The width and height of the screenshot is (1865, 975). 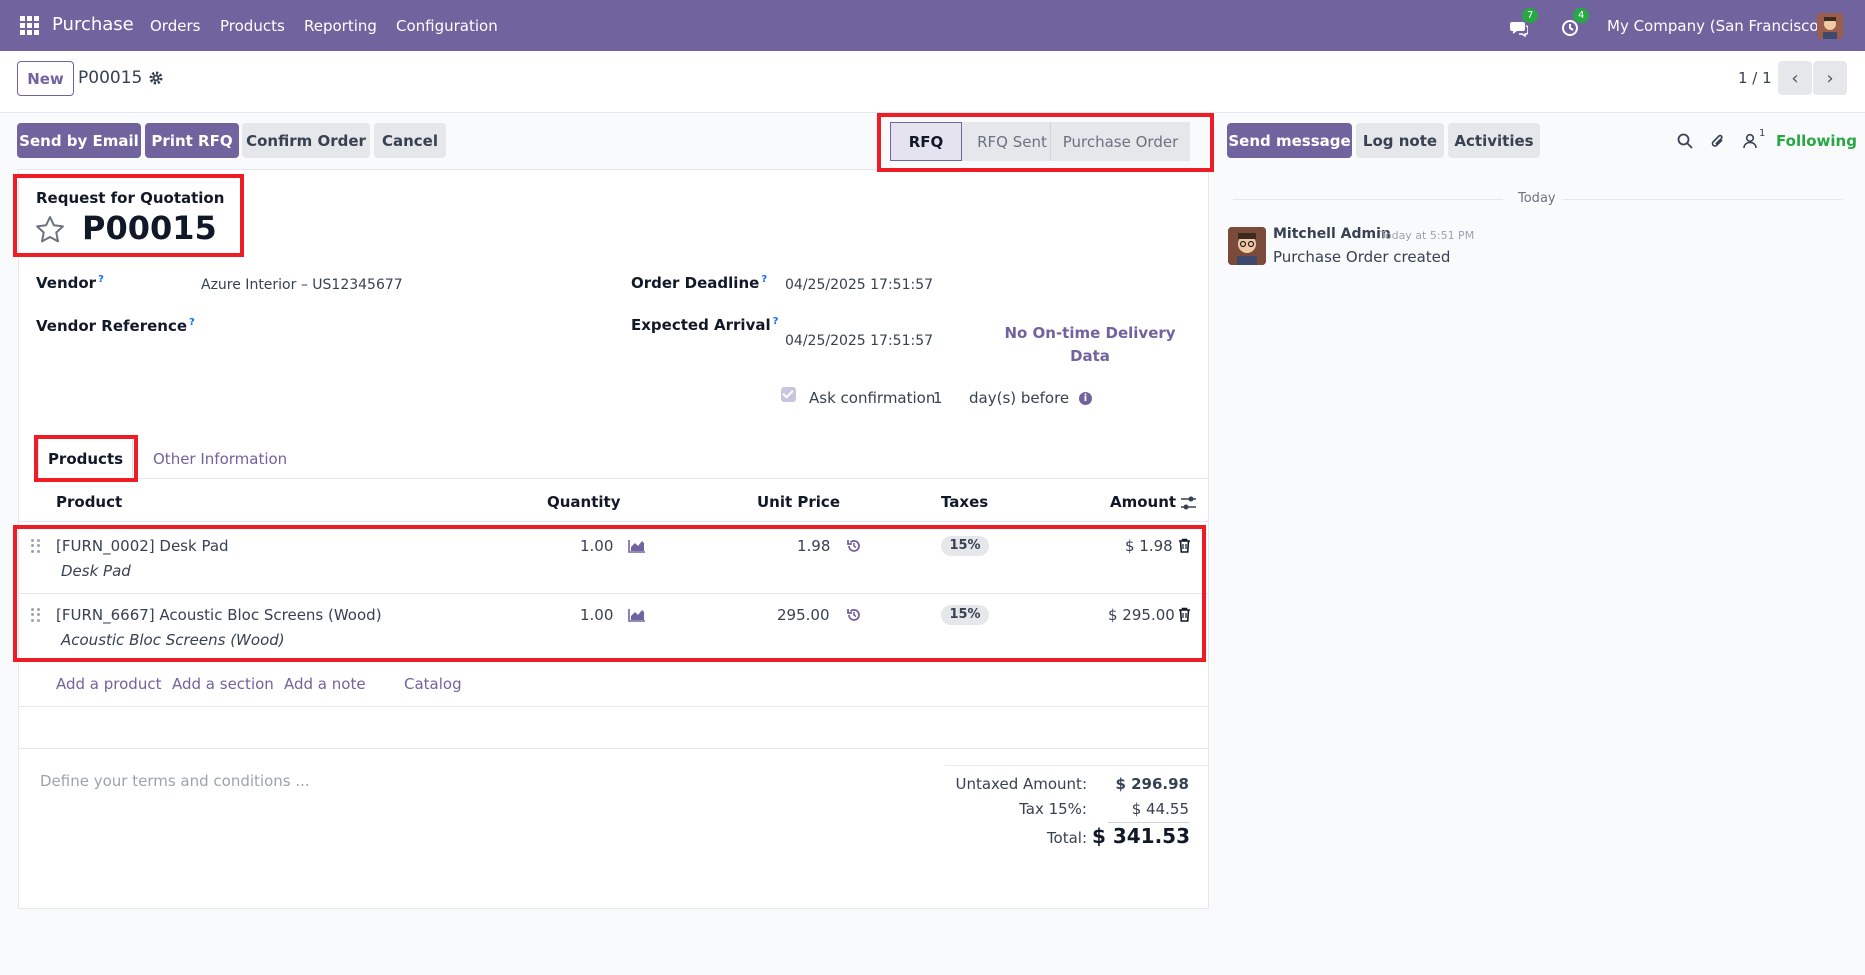 I want to click on amount-cell: $ 295.00, so click(x=1141, y=615).